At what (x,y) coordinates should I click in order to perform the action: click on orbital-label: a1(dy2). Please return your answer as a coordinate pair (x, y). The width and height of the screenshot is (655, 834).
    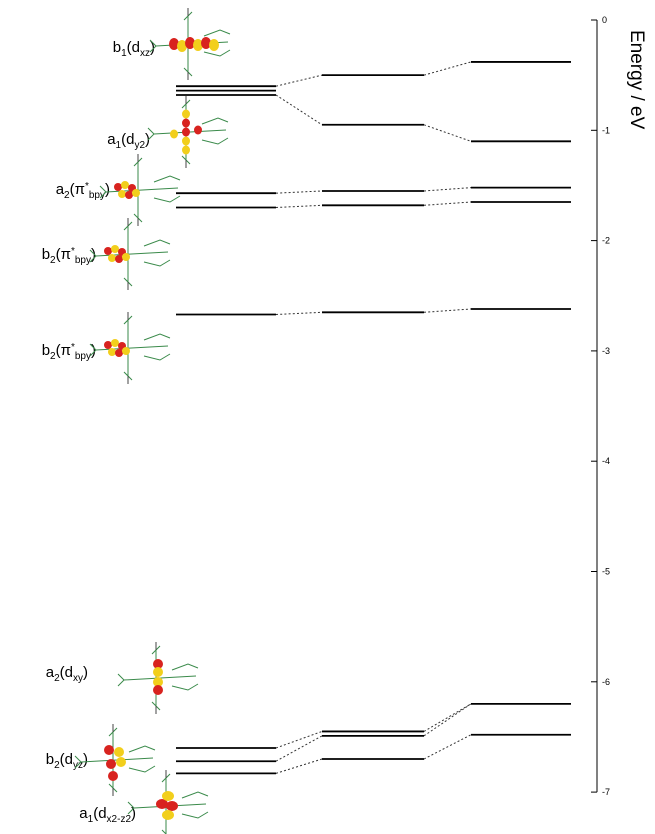
    Looking at the image, I should click on (128, 141).